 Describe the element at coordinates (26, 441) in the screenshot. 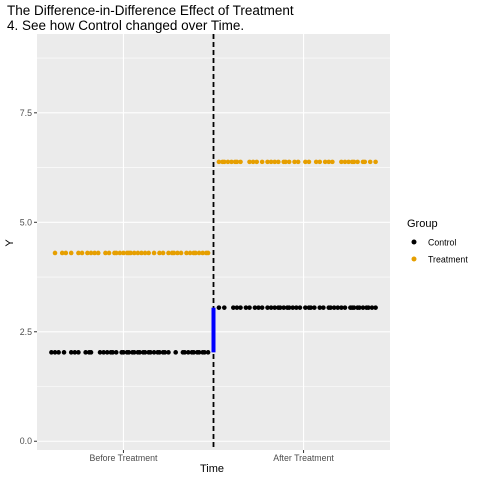

I see `y-tick-label: 0.0` at that location.